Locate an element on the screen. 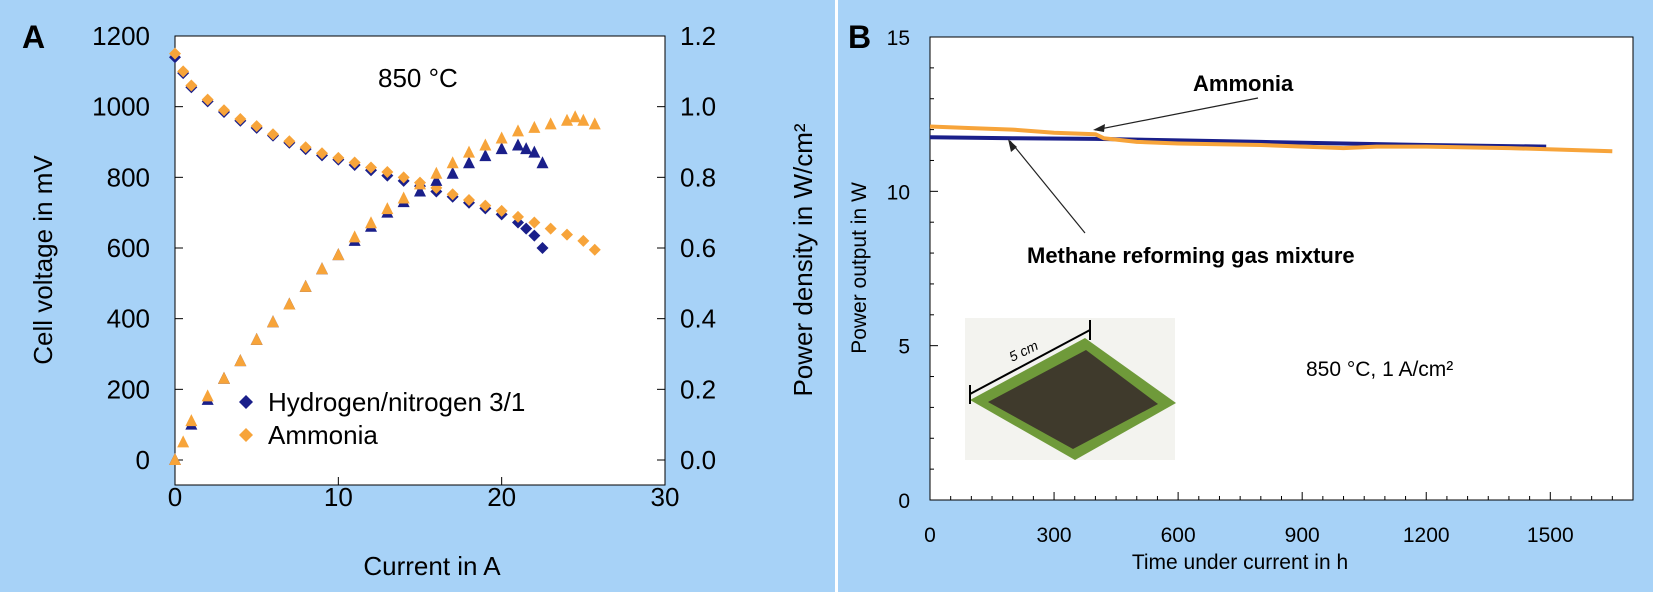 The image size is (1653, 592). tick-label-x-b-5: 1500 is located at coordinates (1550, 535).